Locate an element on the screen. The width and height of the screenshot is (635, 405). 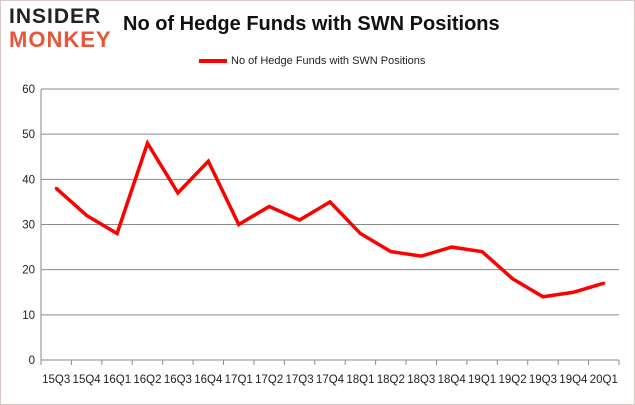
y-tick-label: 20 is located at coordinates (28, 271).